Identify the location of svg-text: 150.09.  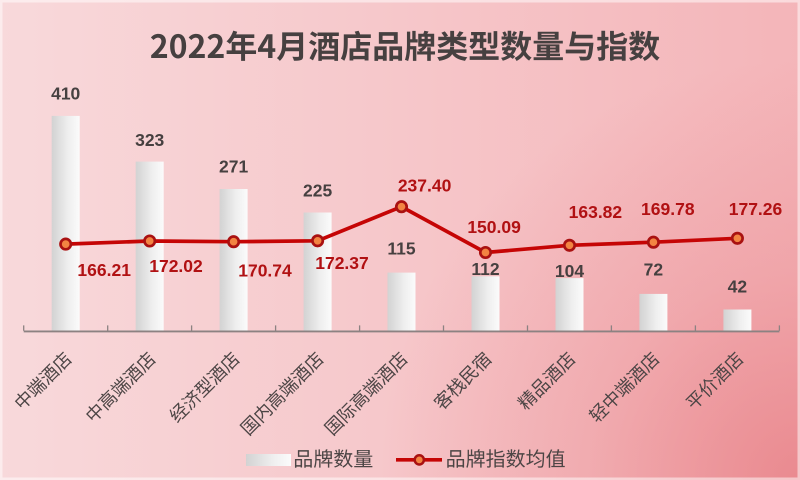
(494, 227).